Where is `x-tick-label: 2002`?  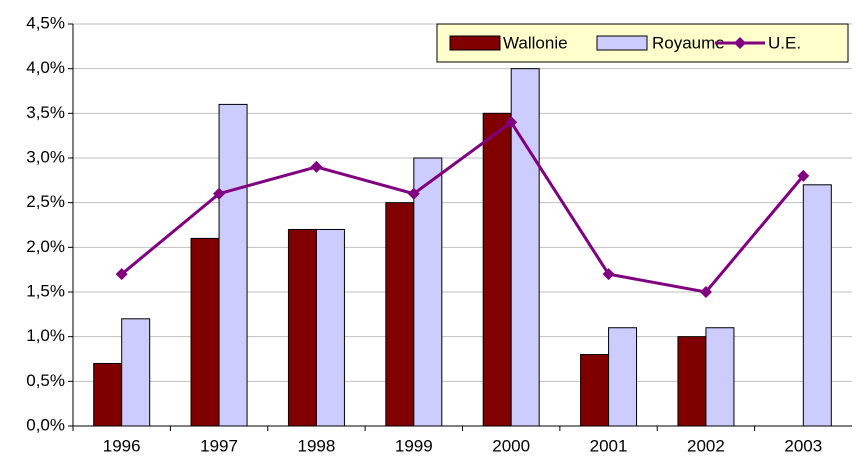 x-tick-label: 2002 is located at coordinates (706, 445).